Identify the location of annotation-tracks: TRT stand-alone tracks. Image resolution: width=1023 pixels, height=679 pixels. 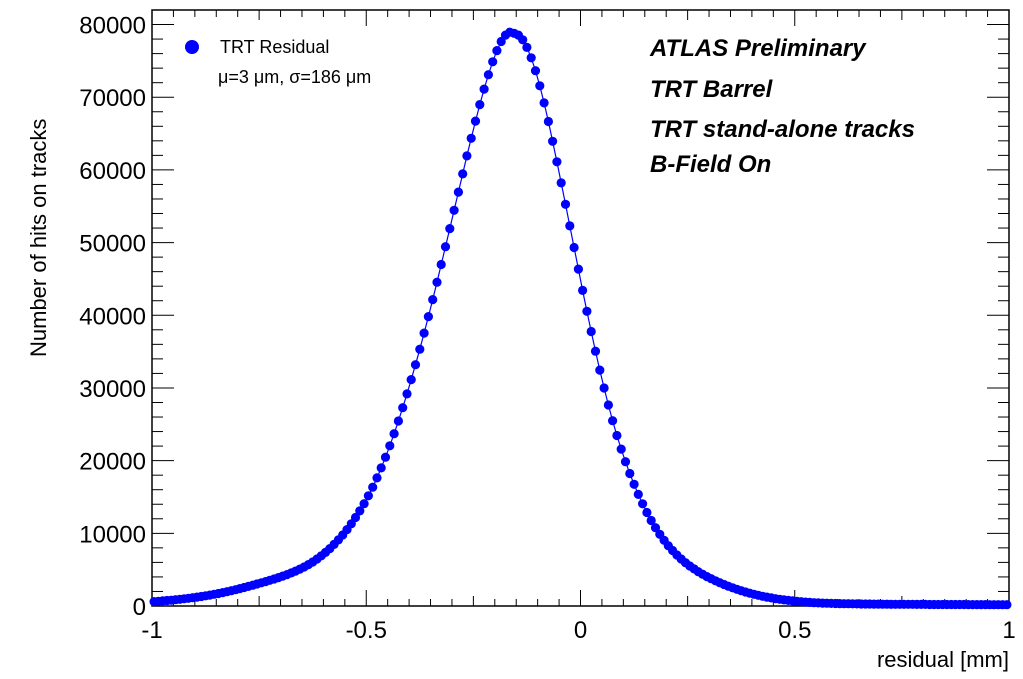
(782, 129).